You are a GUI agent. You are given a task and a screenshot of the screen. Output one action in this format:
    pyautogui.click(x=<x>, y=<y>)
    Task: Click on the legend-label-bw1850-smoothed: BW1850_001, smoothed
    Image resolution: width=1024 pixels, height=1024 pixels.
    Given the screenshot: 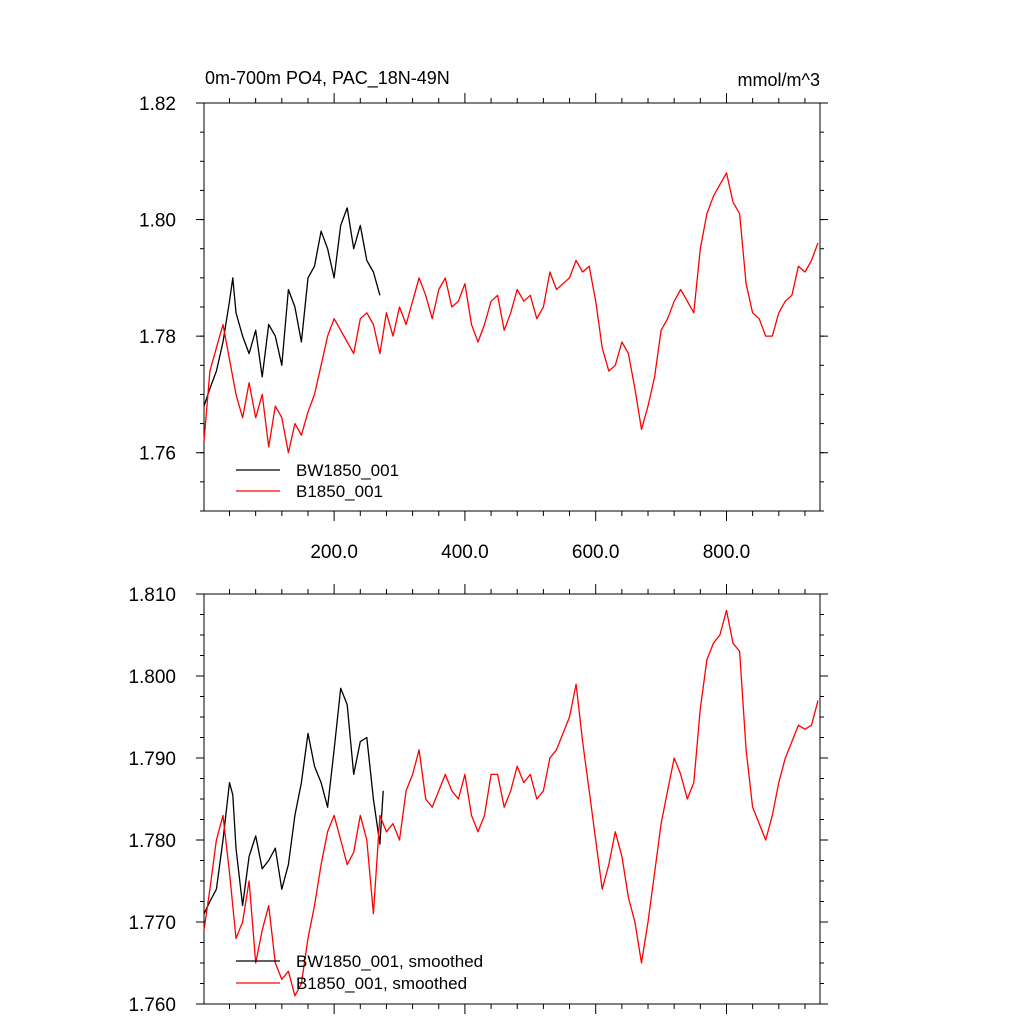 What is the action you would take?
    pyautogui.click(x=389, y=961)
    